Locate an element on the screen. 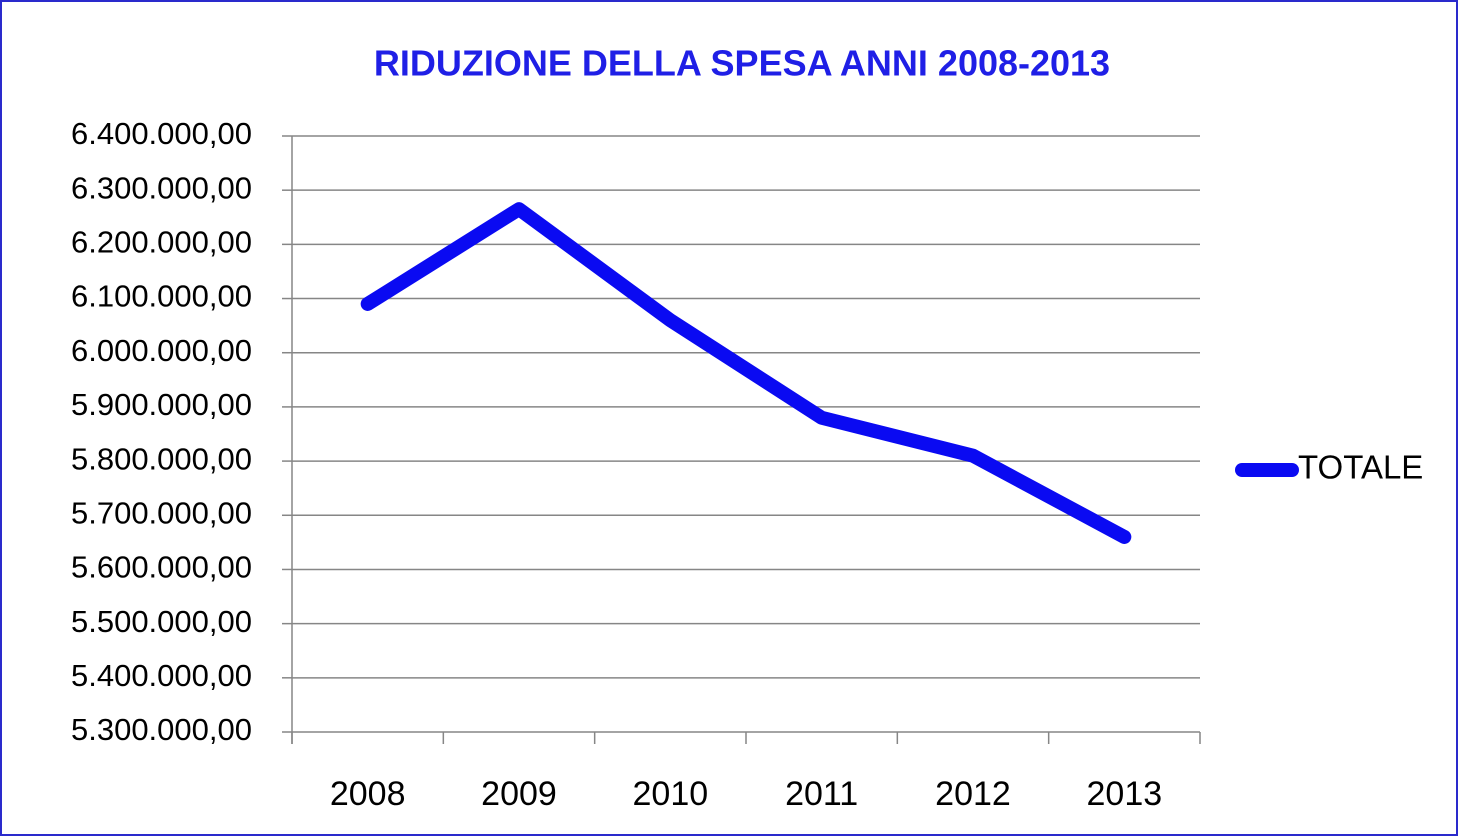 The width and height of the screenshot is (1458, 836). y-tick-label: 6.100.000,00 is located at coordinates (161, 296).